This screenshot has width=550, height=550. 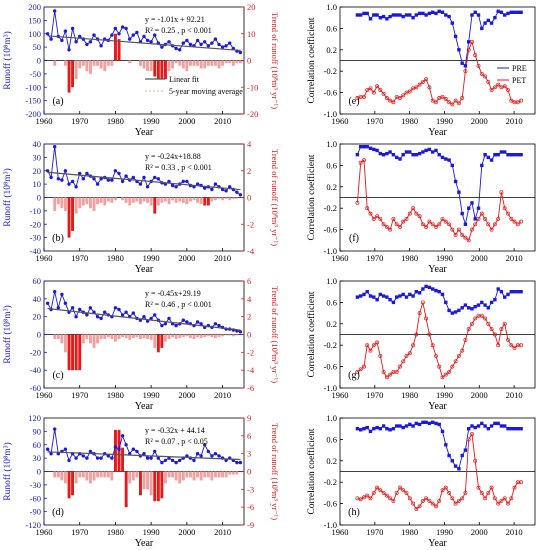 I want to click on linear-fit-line, so click(x=144, y=456).